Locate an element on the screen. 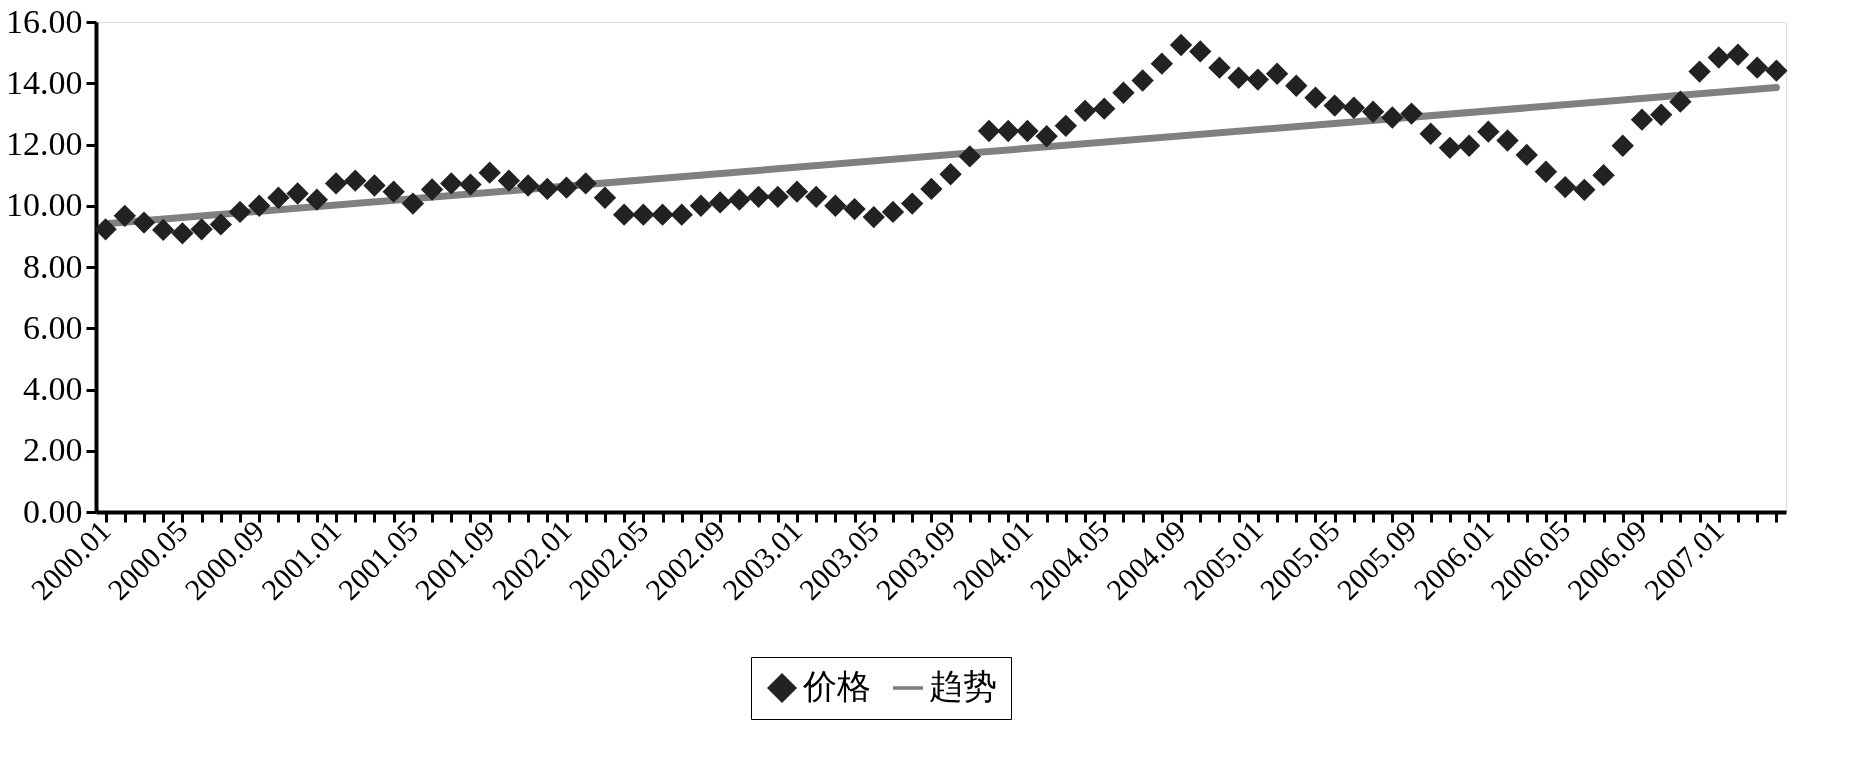 The width and height of the screenshot is (1864, 771). y-tick-label: 12.00 is located at coordinates (44, 143).